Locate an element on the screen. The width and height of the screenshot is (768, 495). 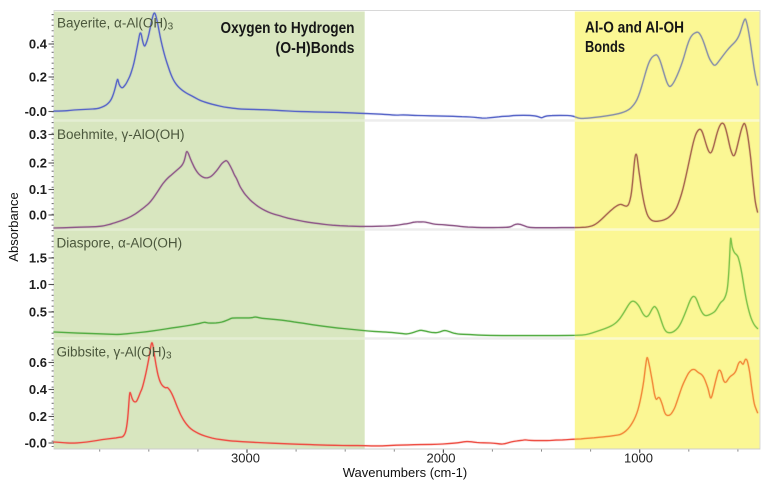
svg-text: Absorbance is located at coordinates (13, 226).